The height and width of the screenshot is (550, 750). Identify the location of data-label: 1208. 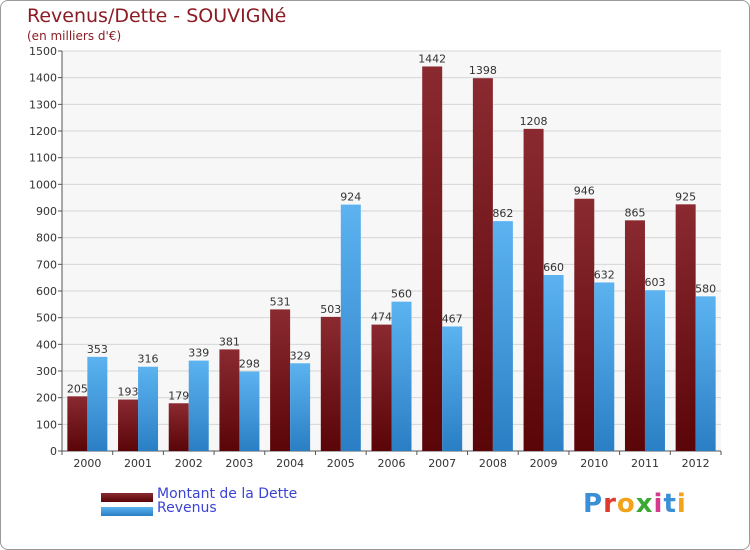
(534, 121).